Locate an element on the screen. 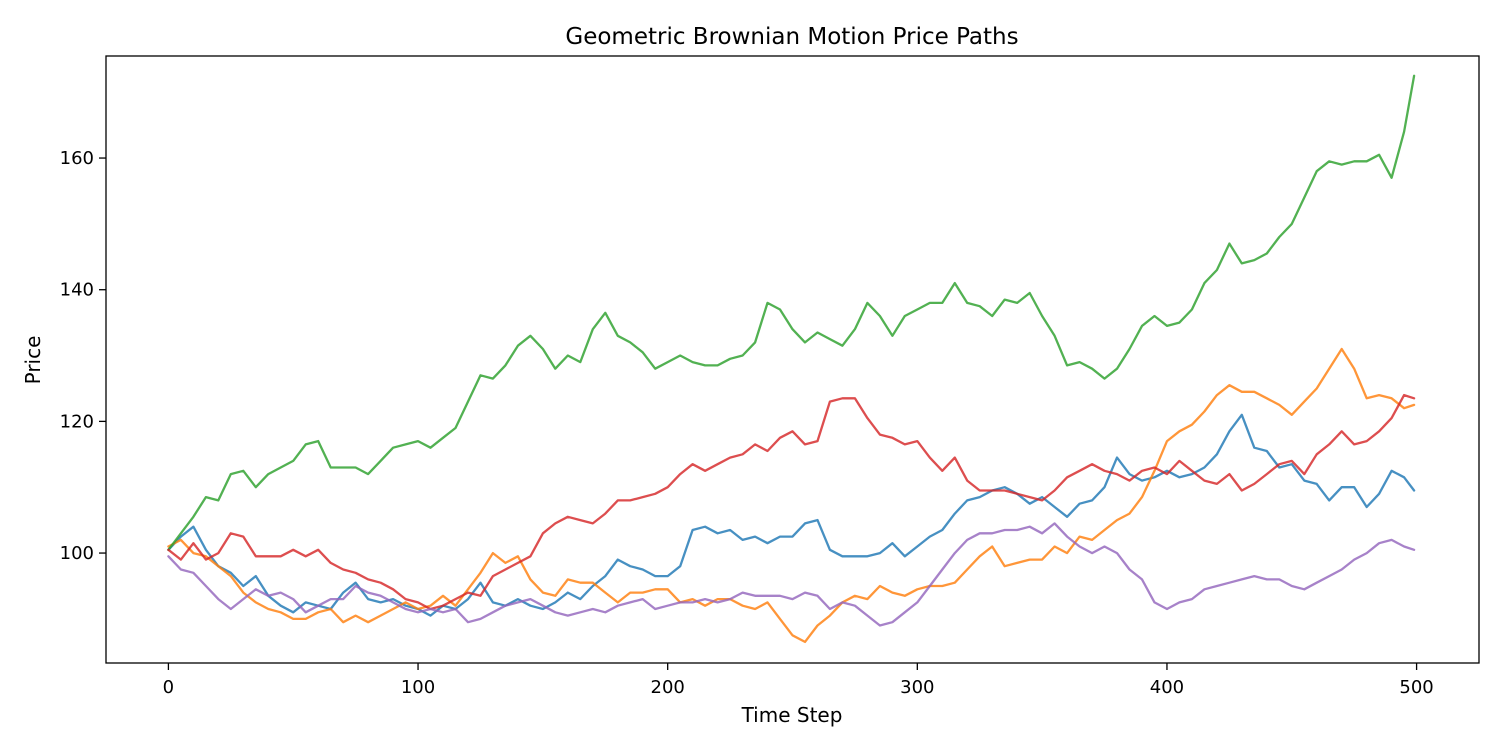 The image size is (1500, 750). x-tick-label: 300 is located at coordinates (917, 687).